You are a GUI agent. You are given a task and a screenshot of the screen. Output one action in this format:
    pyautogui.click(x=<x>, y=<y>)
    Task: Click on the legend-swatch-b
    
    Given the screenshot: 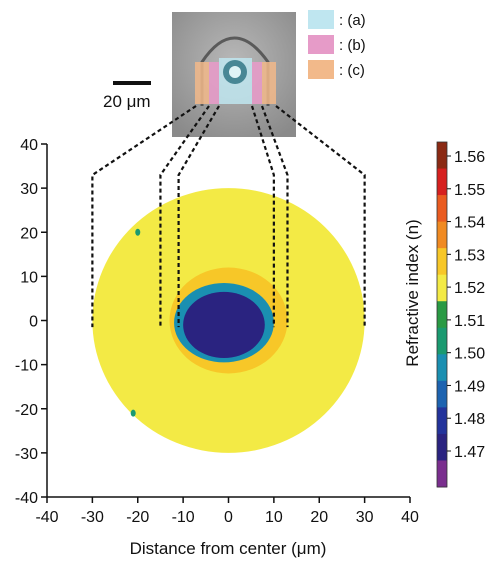 What is the action you would take?
    pyautogui.click(x=321, y=44)
    